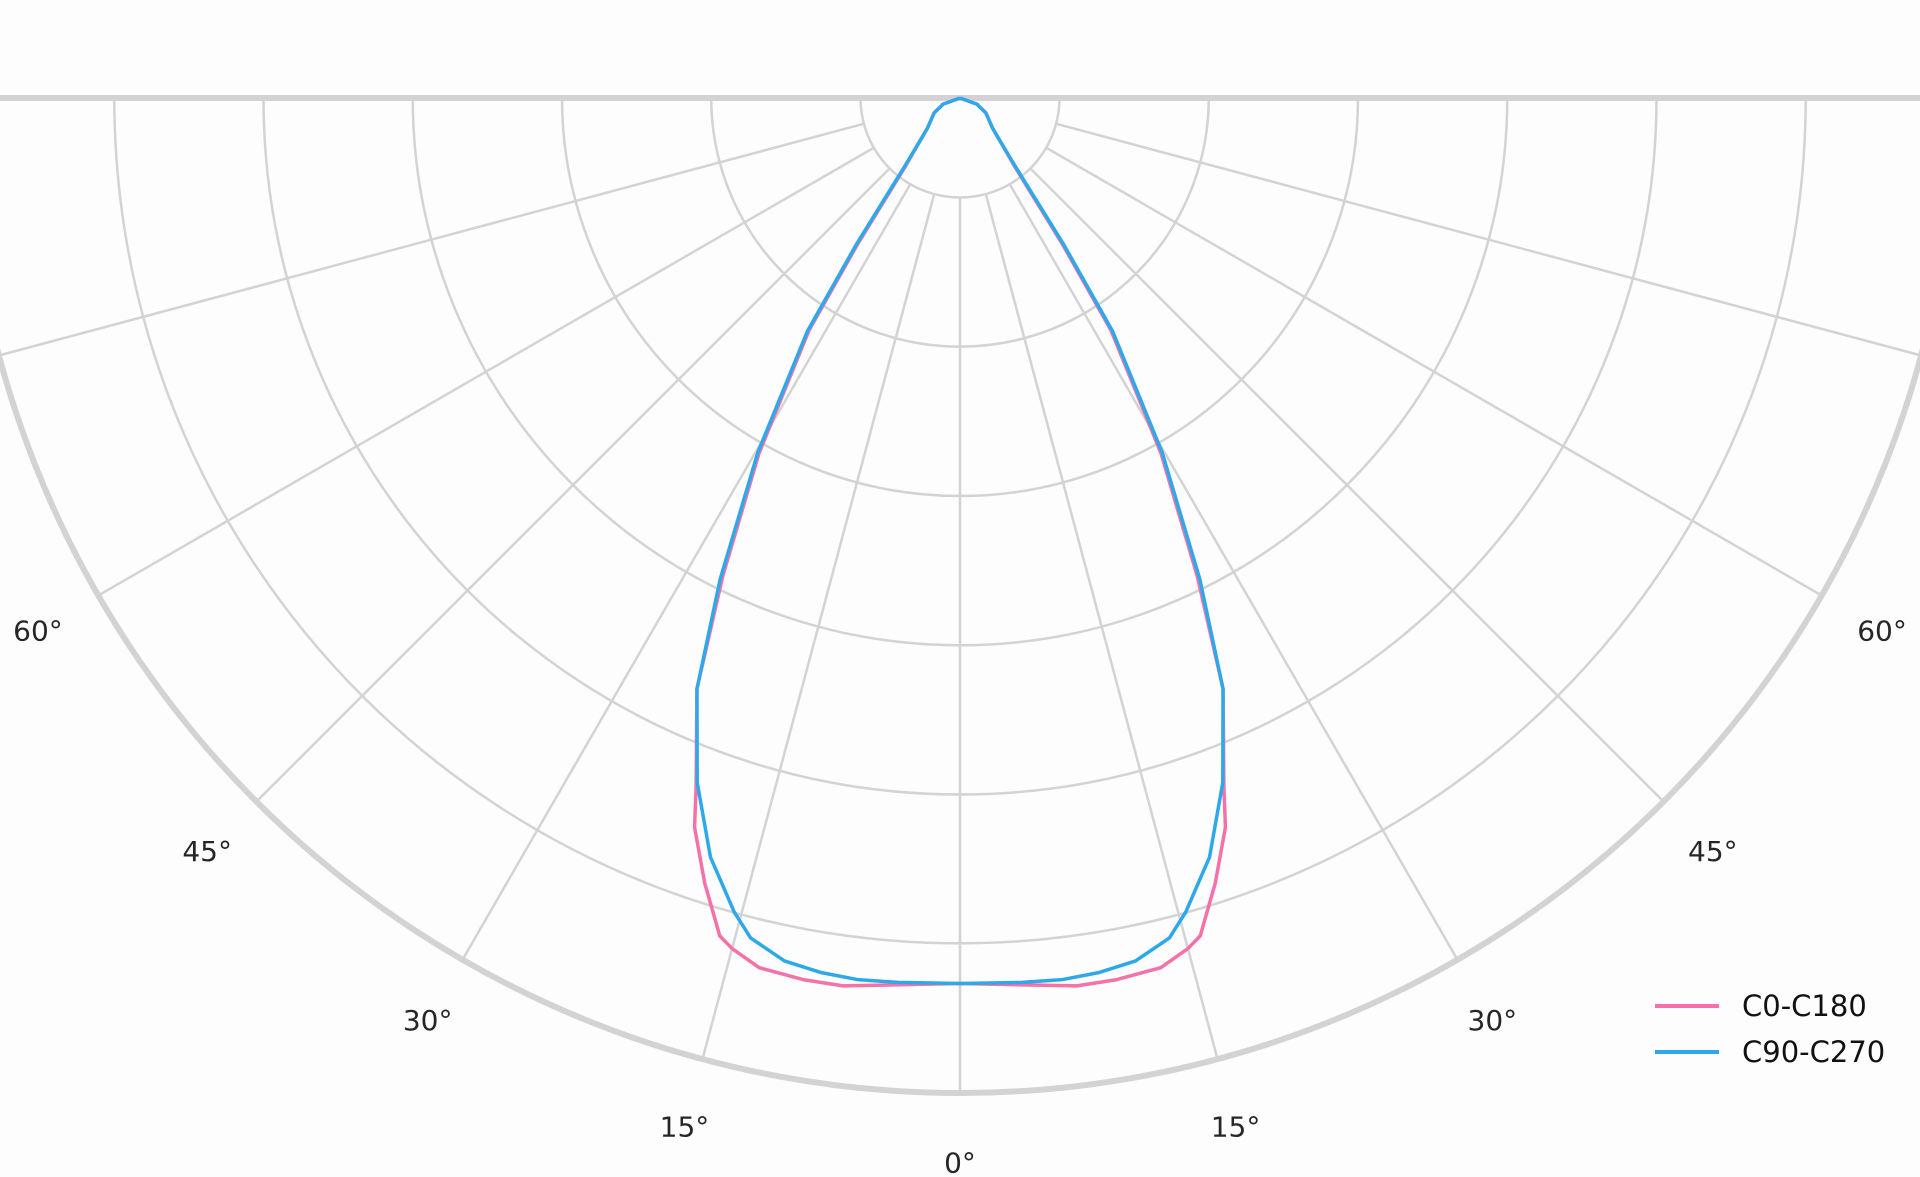 The height and width of the screenshot is (1177, 1920). I want to click on legend-label-c0-c180: C0-C180, so click(1804, 1006).